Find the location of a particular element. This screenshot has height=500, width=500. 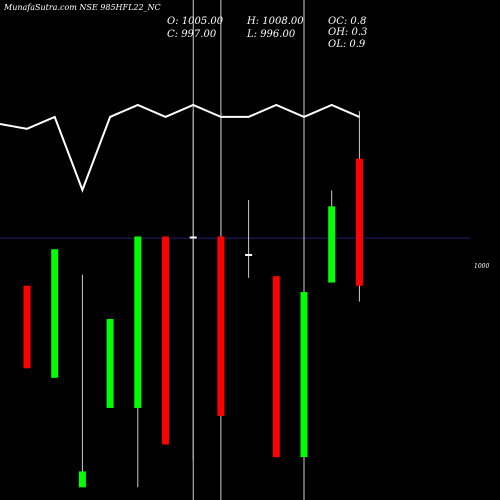

low-value: L: 996.00 is located at coordinates (271, 34).